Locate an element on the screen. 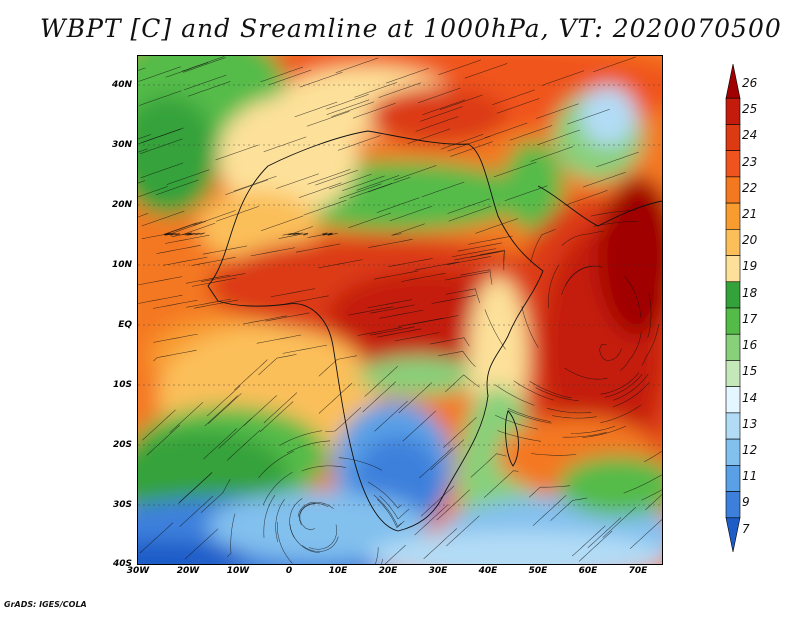  lat-tick-label: 40S is located at coordinates (122, 564).